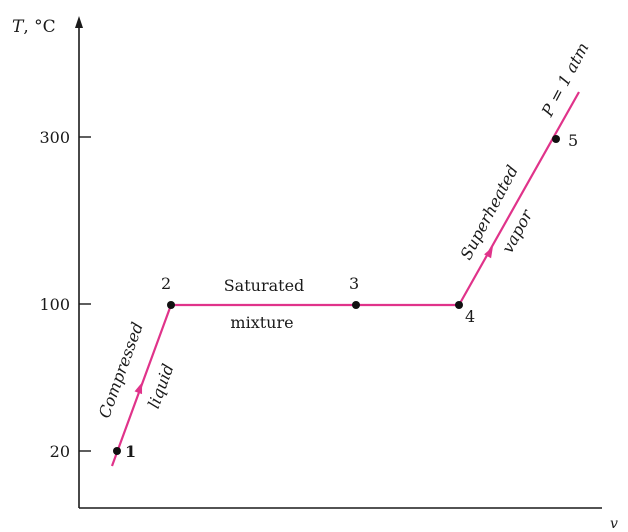 The height and width of the screenshot is (532, 628). Describe the element at coordinates (39, 27) in the screenshot. I see `y-axis-label-unit: , °C` at that location.